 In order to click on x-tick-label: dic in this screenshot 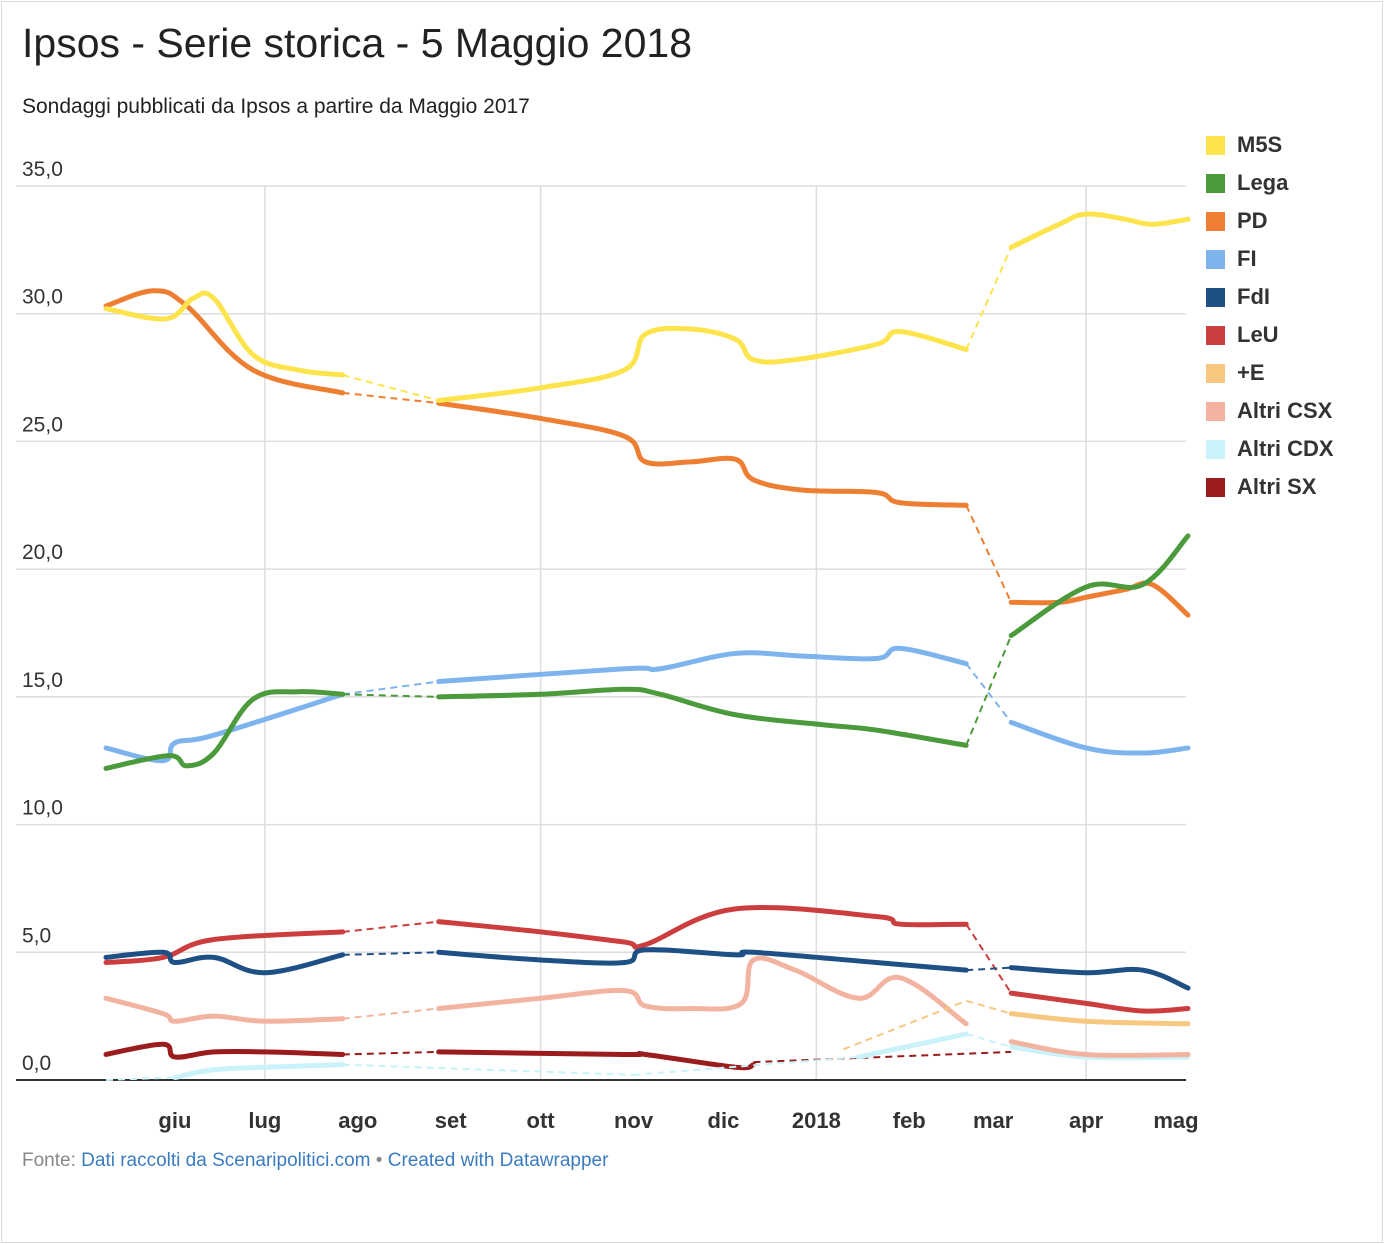, I will do `click(724, 1120)`.